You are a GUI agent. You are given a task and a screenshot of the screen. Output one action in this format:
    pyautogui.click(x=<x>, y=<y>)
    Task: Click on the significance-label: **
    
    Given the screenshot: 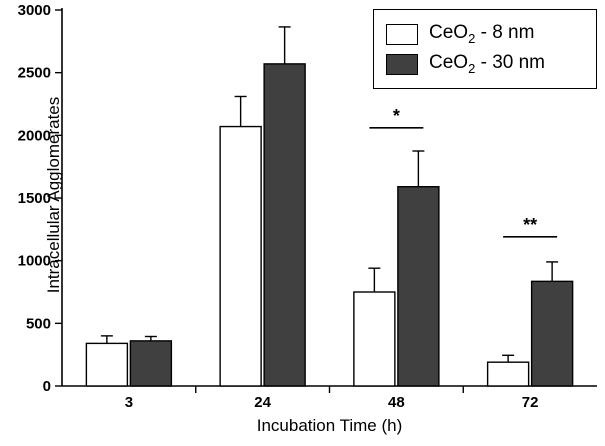 What is the action you would take?
    pyautogui.click(x=530, y=225)
    